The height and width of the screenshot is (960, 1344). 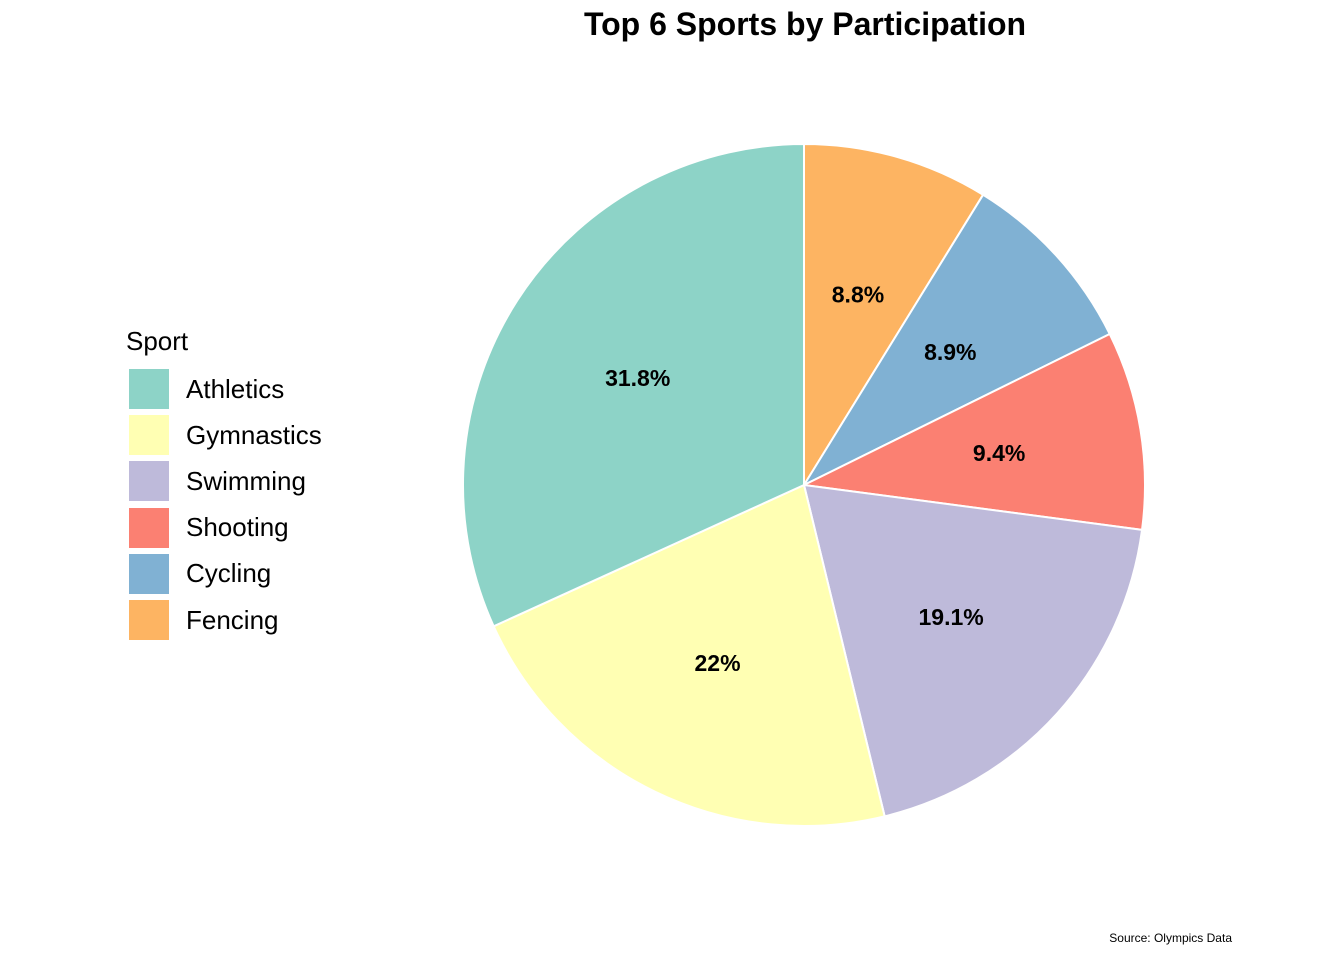 I want to click on legend-item-shooting: Shooting, so click(x=224, y=528).